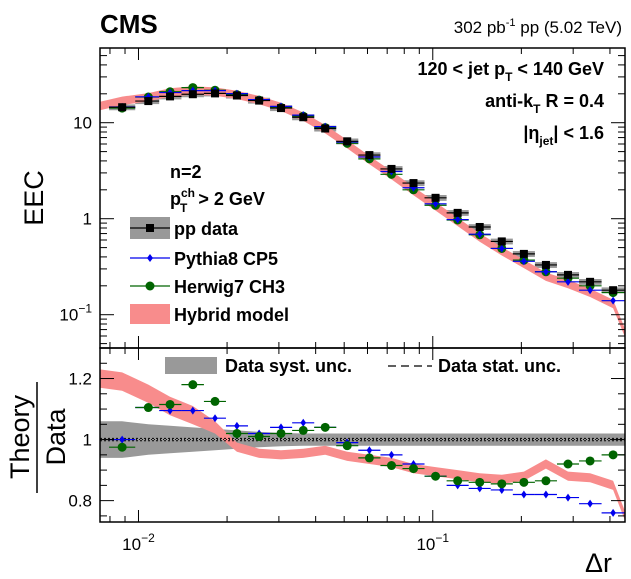 The width and height of the screenshot is (631, 579). I want to click on n-label: n=2, so click(186, 172).